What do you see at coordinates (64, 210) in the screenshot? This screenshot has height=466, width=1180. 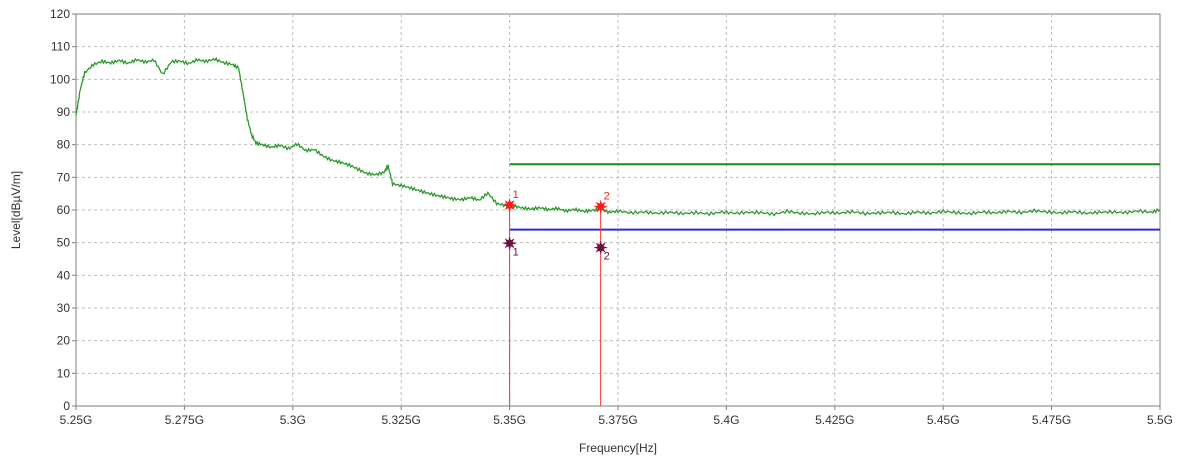 I see `y-tick-label: 60` at bounding box center [64, 210].